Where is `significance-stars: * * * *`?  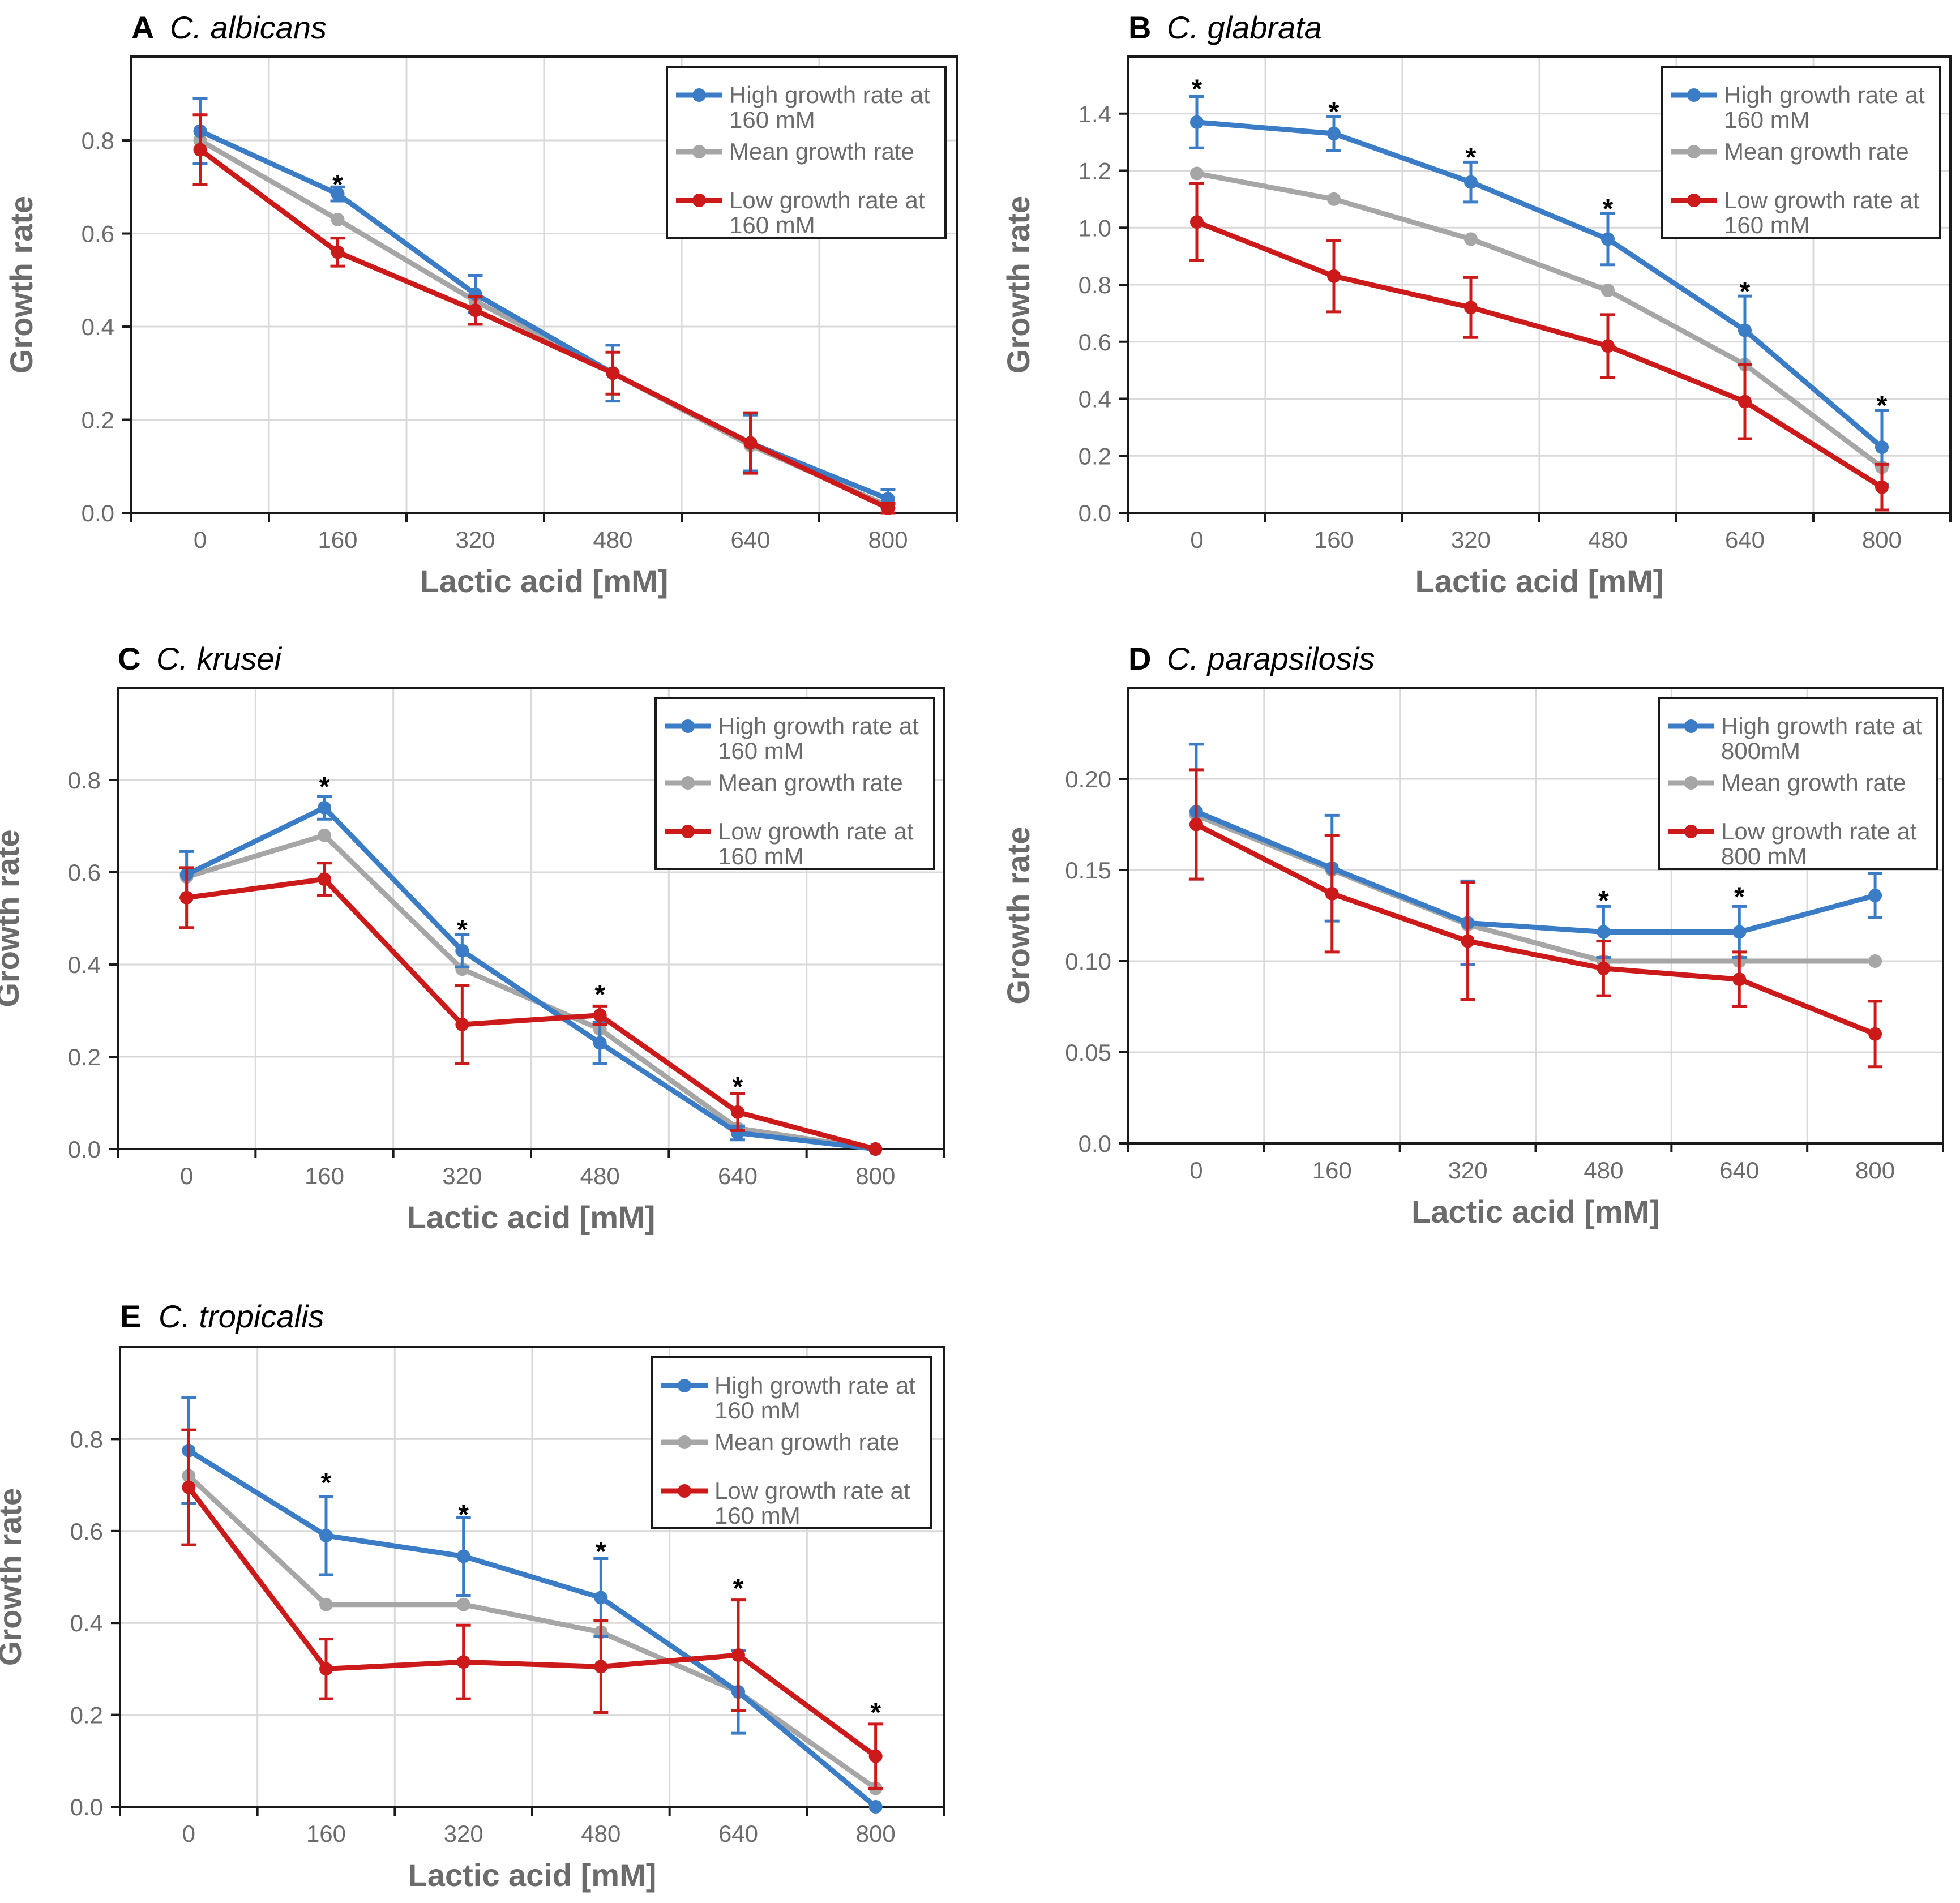 significance-stars: * * * * is located at coordinates (531, 937).